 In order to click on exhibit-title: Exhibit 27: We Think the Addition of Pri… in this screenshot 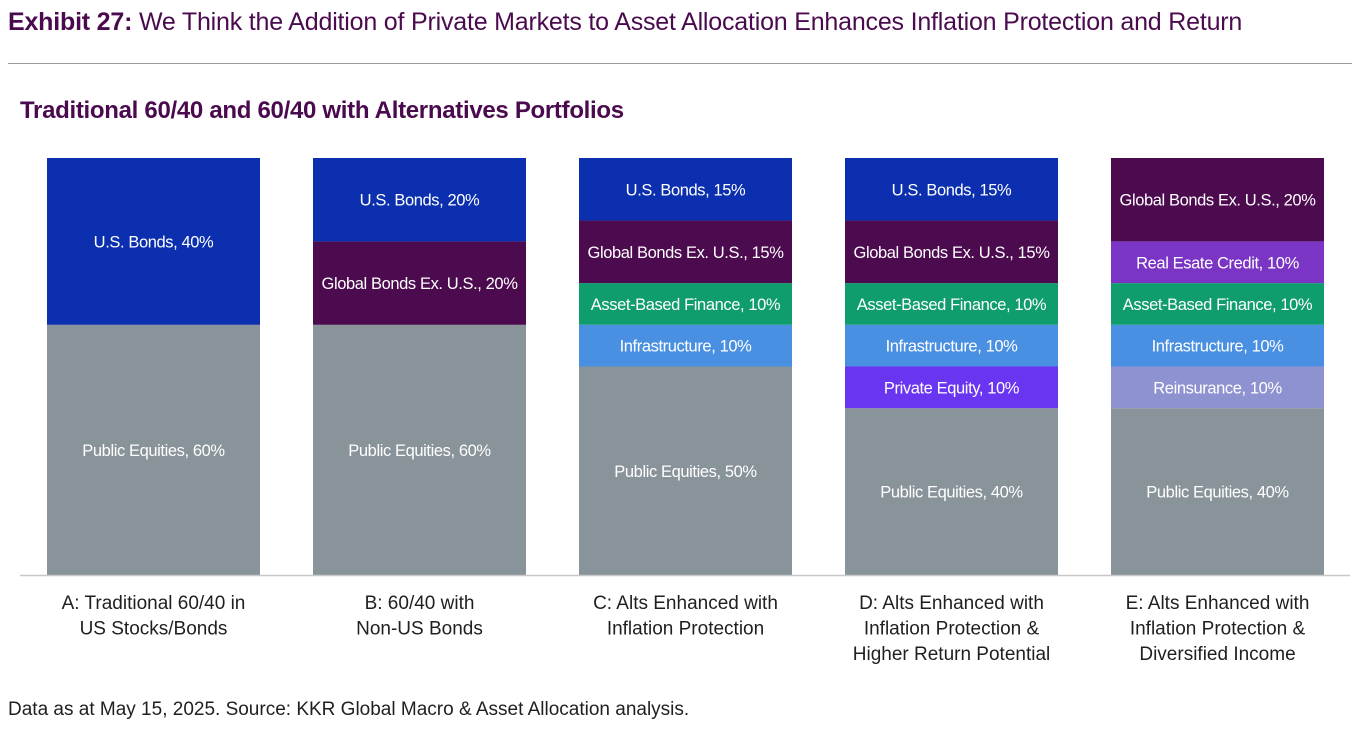, I will do `click(625, 22)`.